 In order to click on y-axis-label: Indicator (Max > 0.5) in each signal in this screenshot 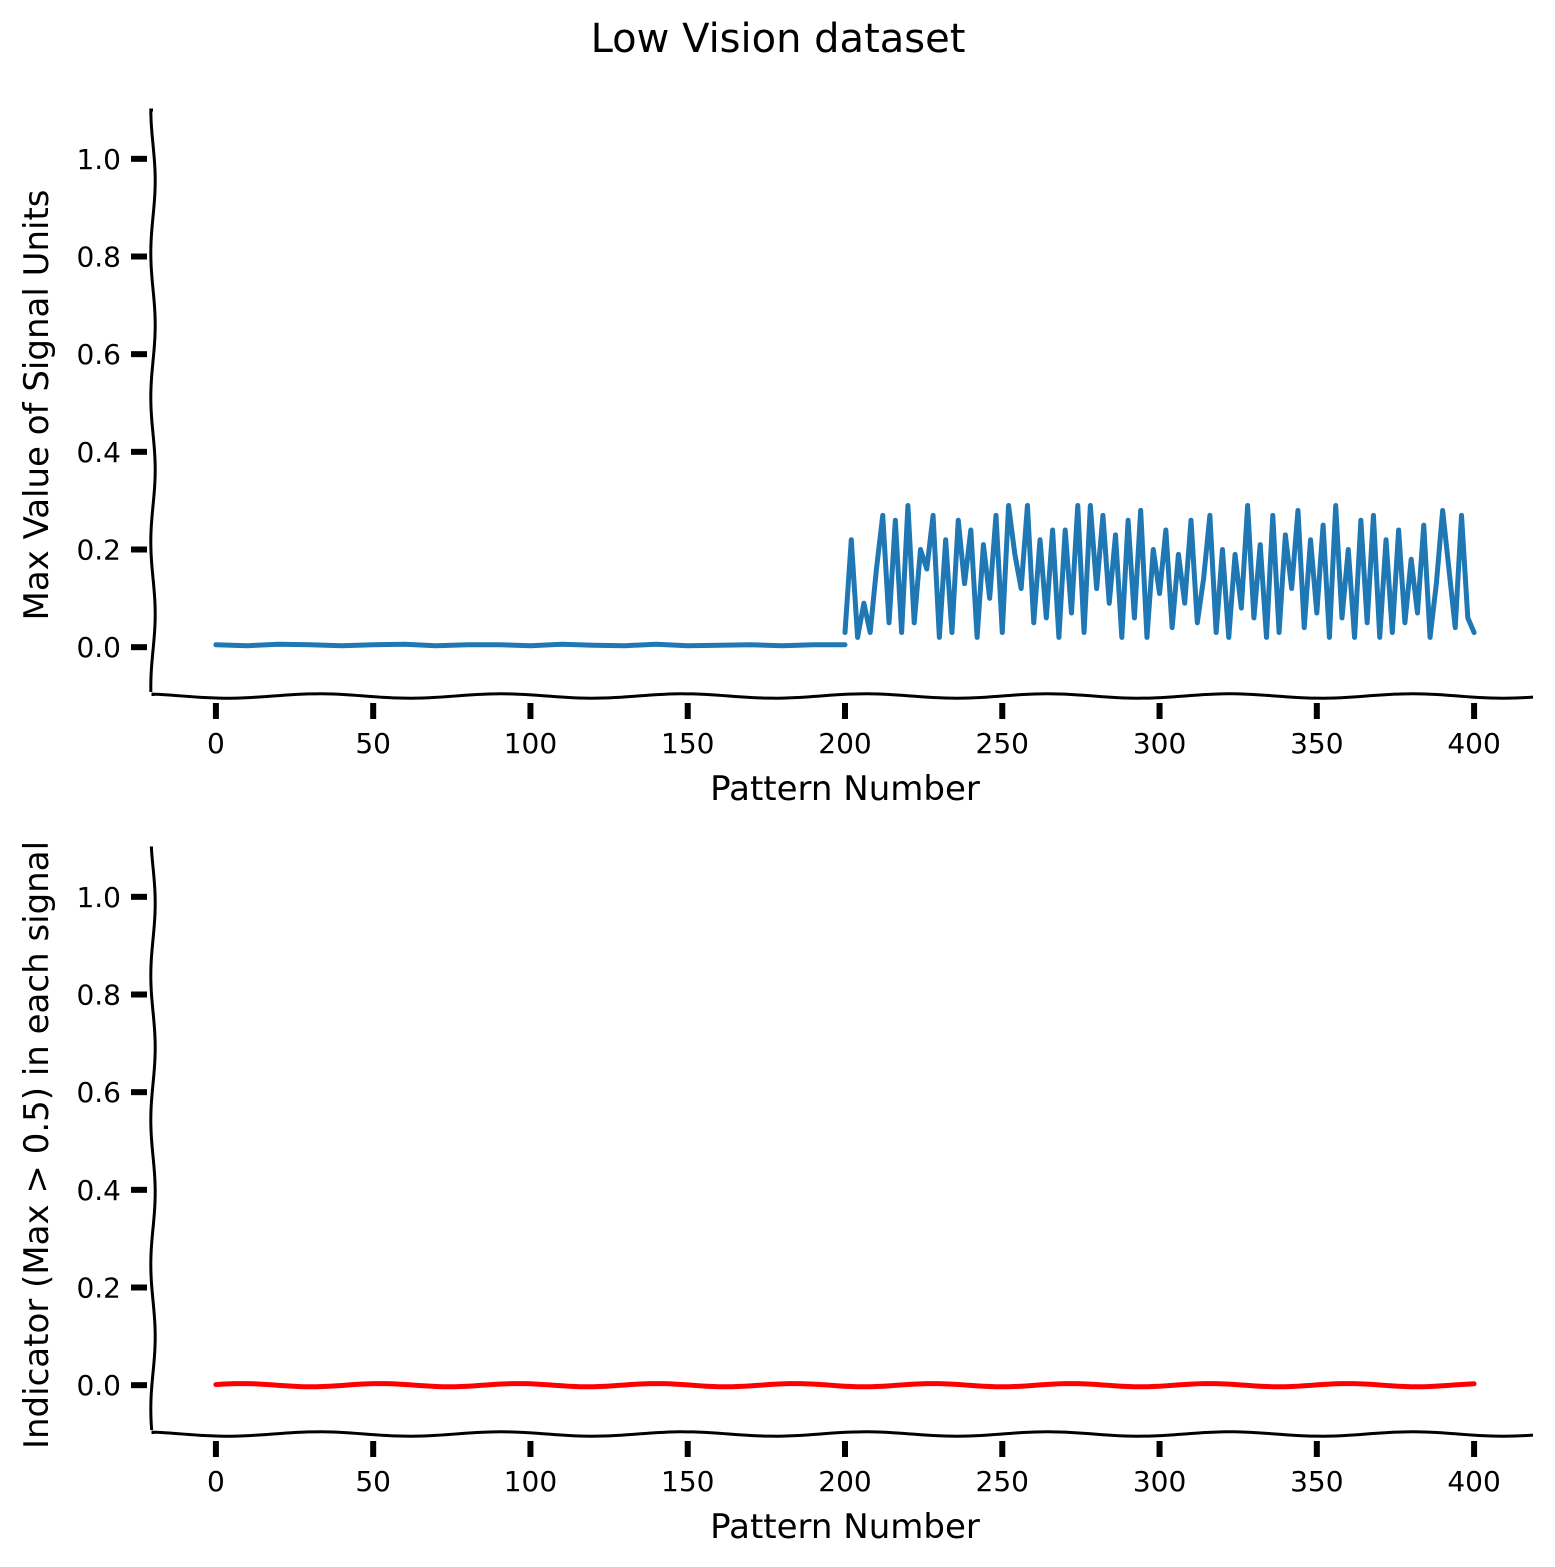, I will do `click(37, 1145)`.